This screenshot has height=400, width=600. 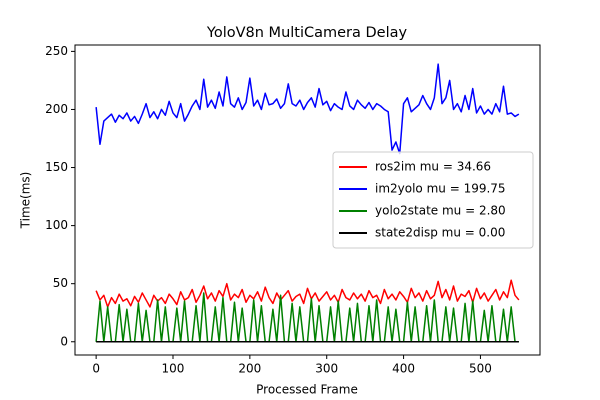 What do you see at coordinates (307, 390) in the screenshot?
I see `x-axis-label: Processed Frame` at bounding box center [307, 390].